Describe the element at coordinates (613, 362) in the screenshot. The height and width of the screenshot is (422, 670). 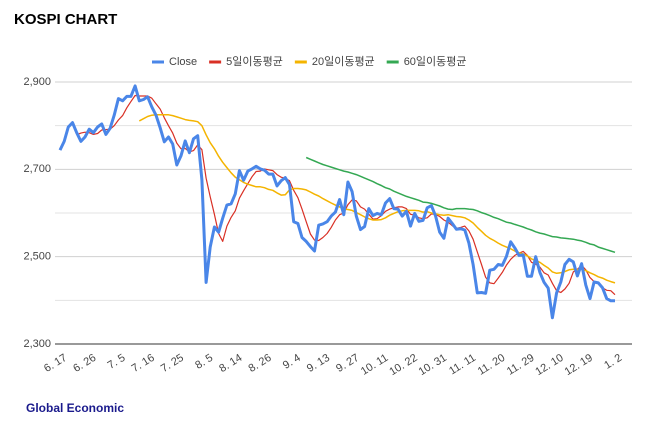
I see `x-tick-label: 1. 2` at that location.